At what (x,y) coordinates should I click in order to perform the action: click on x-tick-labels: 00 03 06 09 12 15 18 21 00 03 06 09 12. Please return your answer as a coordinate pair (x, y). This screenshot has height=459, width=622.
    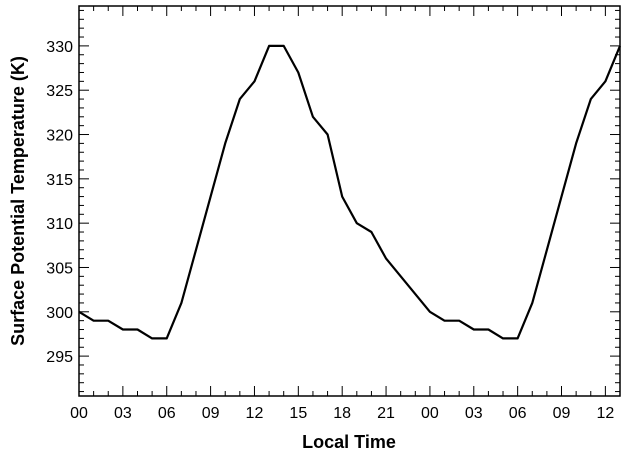
    Looking at the image, I should click on (342, 413).